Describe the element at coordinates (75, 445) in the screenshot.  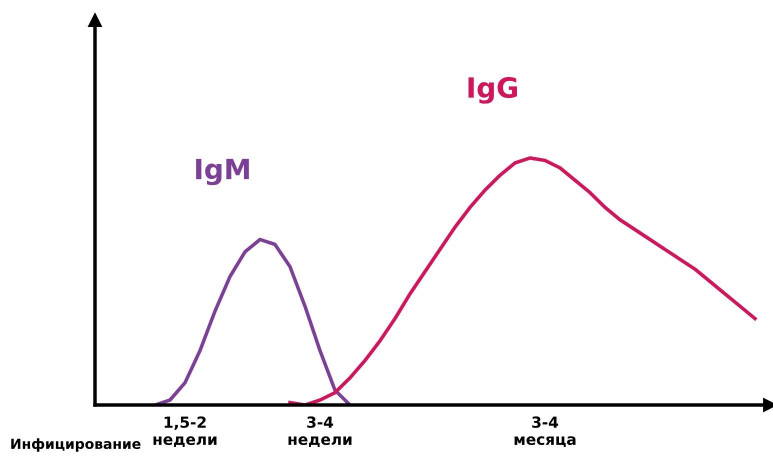
I see `text: Инфицирование` at that location.